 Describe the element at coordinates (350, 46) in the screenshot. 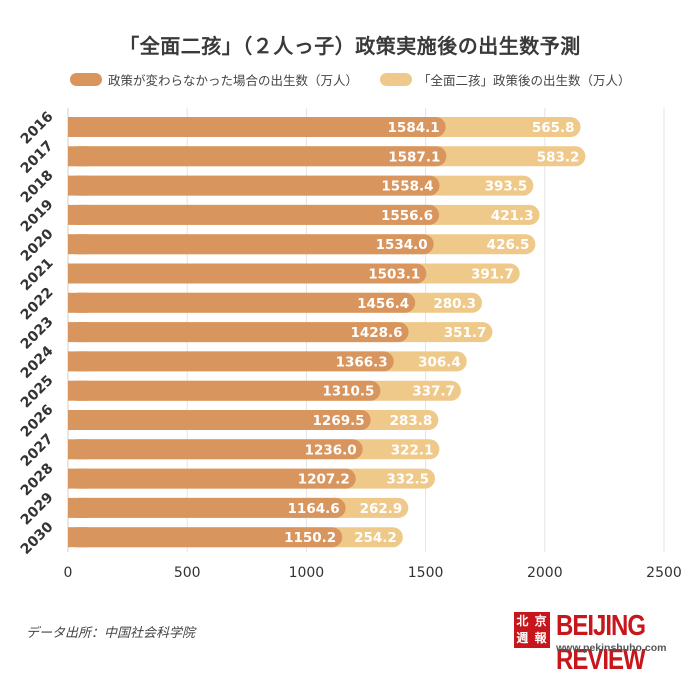

I see `chart-title: 「全面二孩」（２人っ子）政策実施後の出生数予測` at that location.